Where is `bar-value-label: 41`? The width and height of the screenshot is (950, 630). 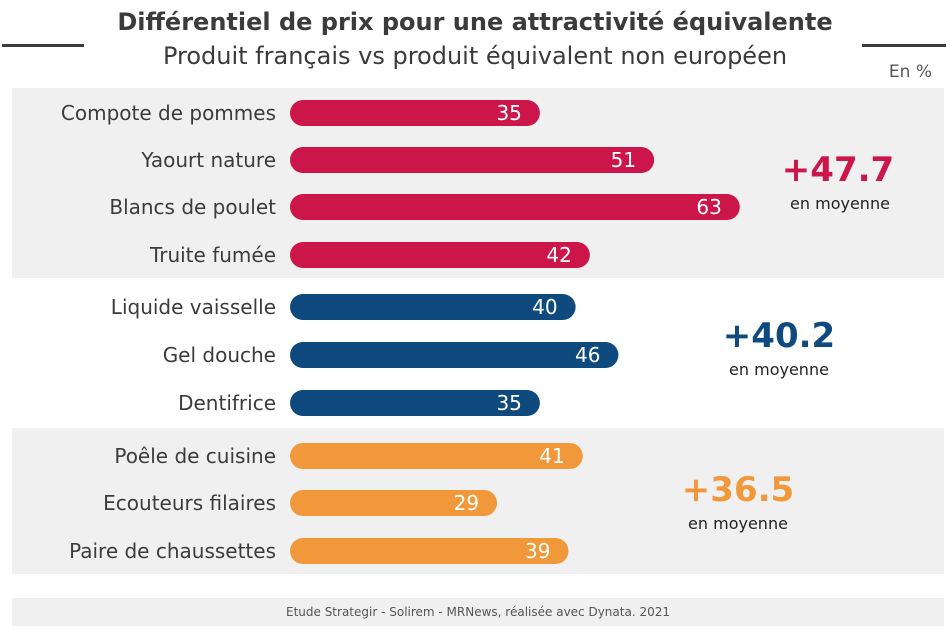
bar-value-label: 41 is located at coordinates (551, 456).